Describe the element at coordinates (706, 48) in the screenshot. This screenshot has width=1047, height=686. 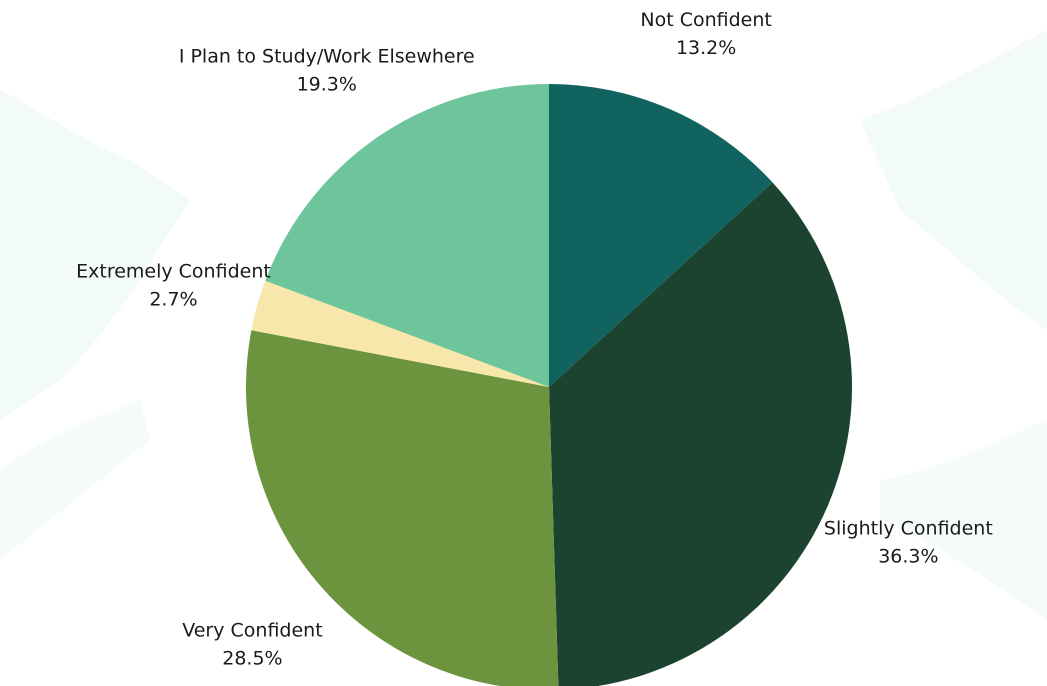
I see `pie-label-value: 13.2%` at that location.